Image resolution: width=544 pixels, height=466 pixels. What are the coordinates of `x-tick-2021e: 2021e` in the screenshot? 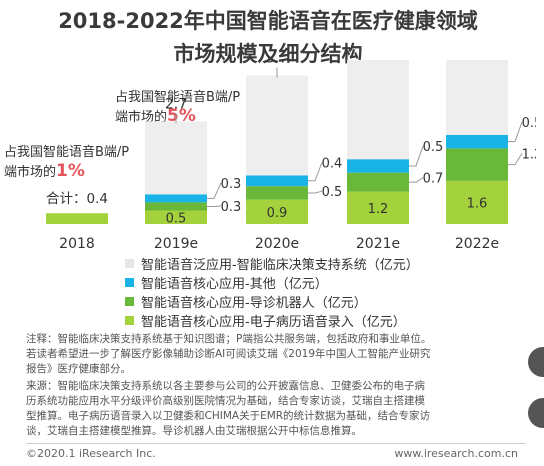 It's located at (378, 244).